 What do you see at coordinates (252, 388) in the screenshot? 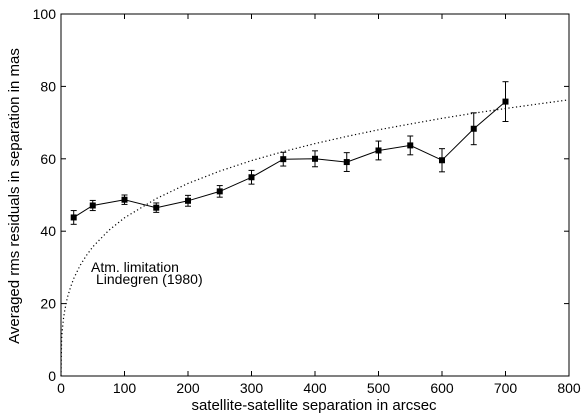
I see `x-tick-label: 300` at bounding box center [252, 388].